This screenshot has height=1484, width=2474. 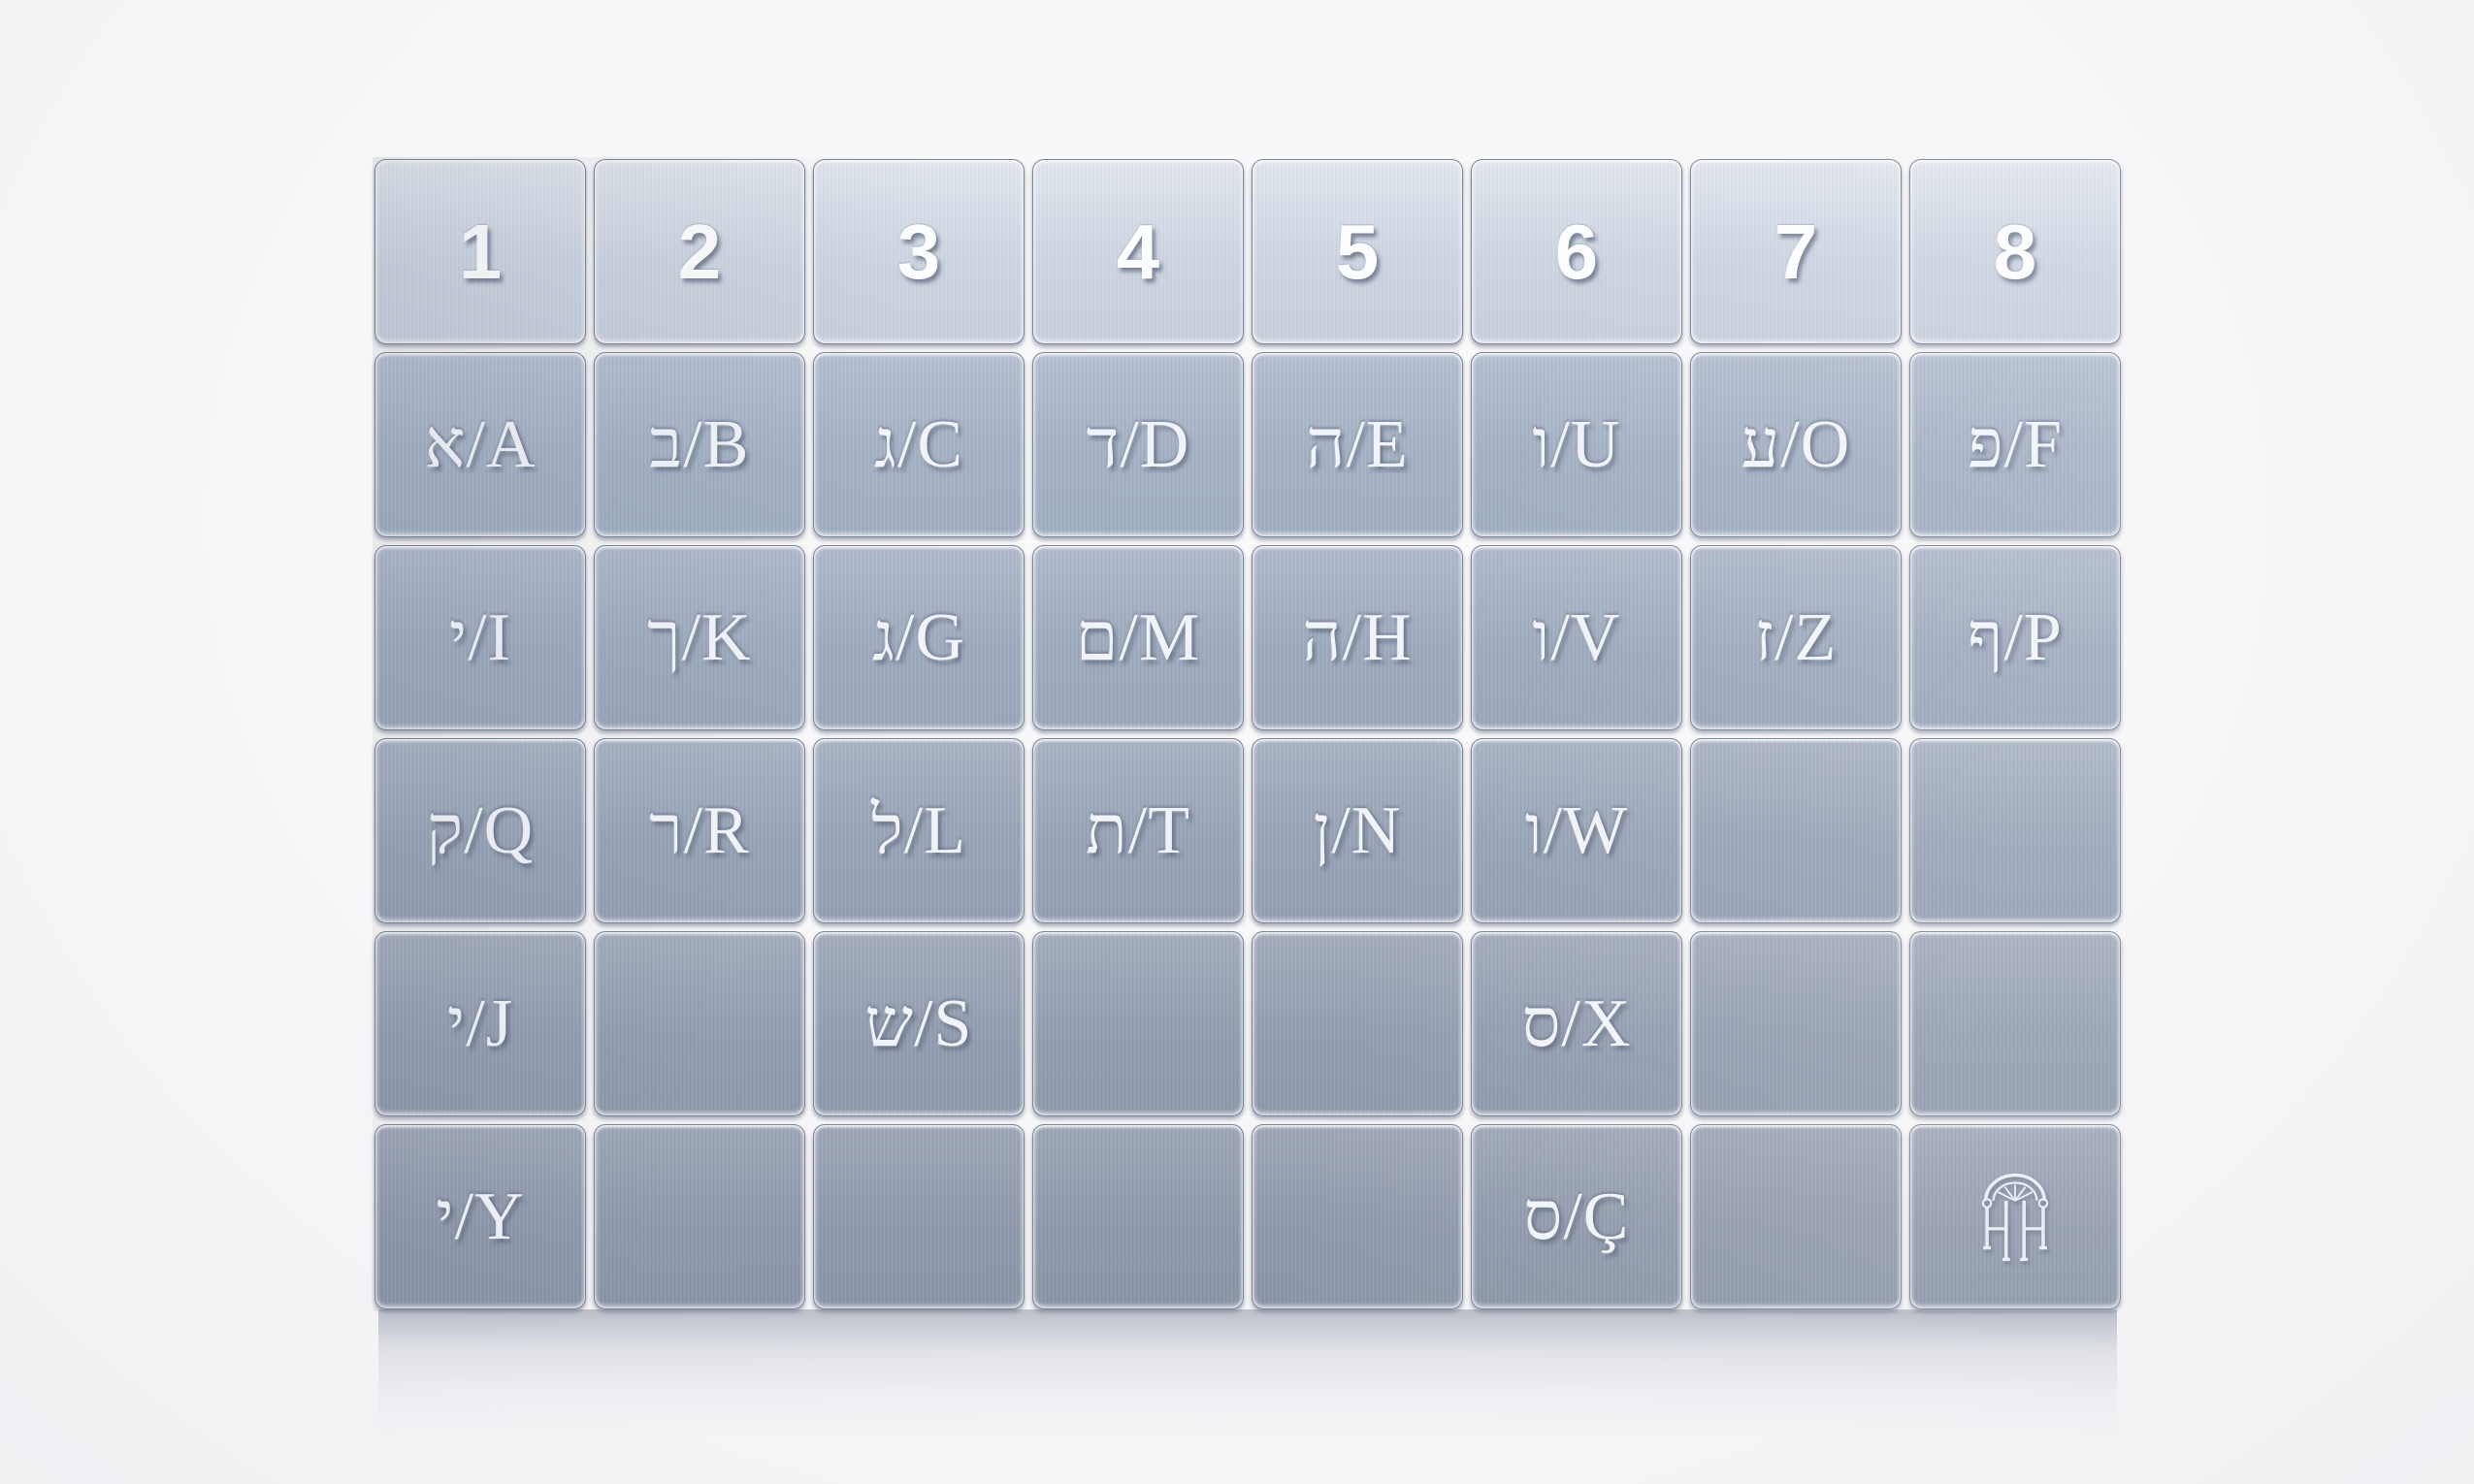 I want to click on tile-ayin-o: ע/O, so click(x=1796, y=444).